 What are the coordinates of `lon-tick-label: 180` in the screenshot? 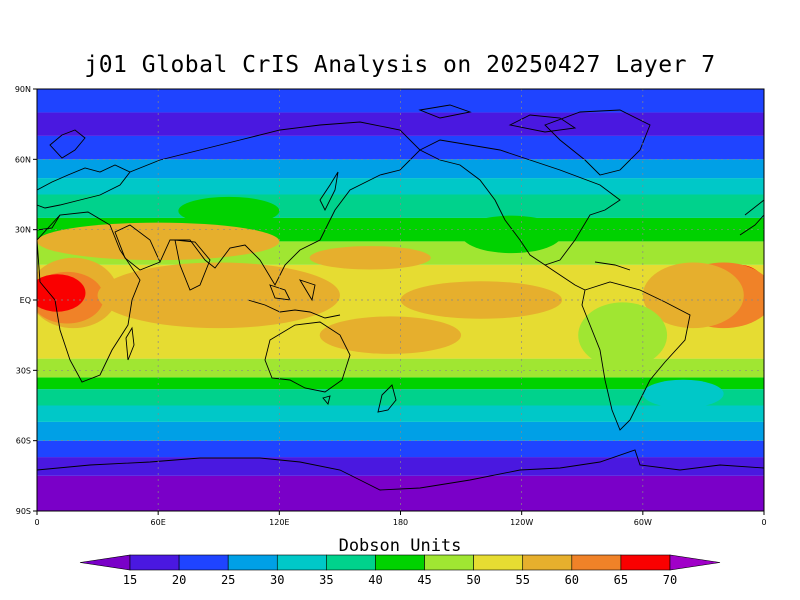 It's located at (400, 522).